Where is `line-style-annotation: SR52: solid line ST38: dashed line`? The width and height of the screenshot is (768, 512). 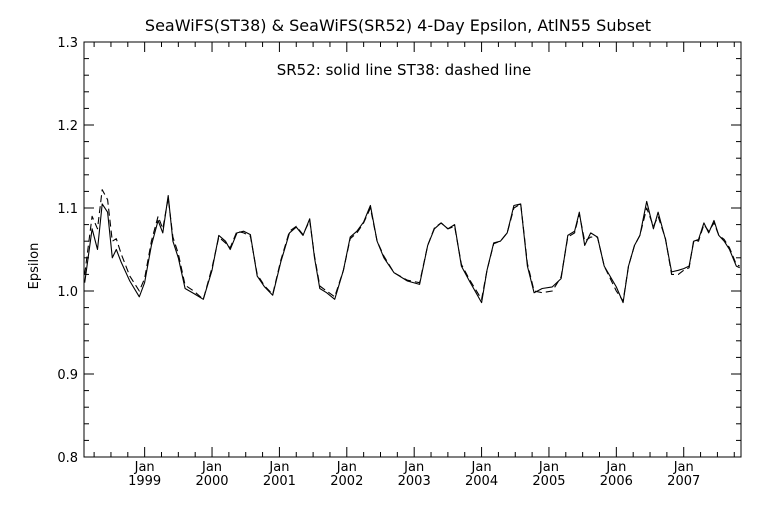 line-style-annotation: SR52: solid line ST38: dashed line is located at coordinates (404, 70).